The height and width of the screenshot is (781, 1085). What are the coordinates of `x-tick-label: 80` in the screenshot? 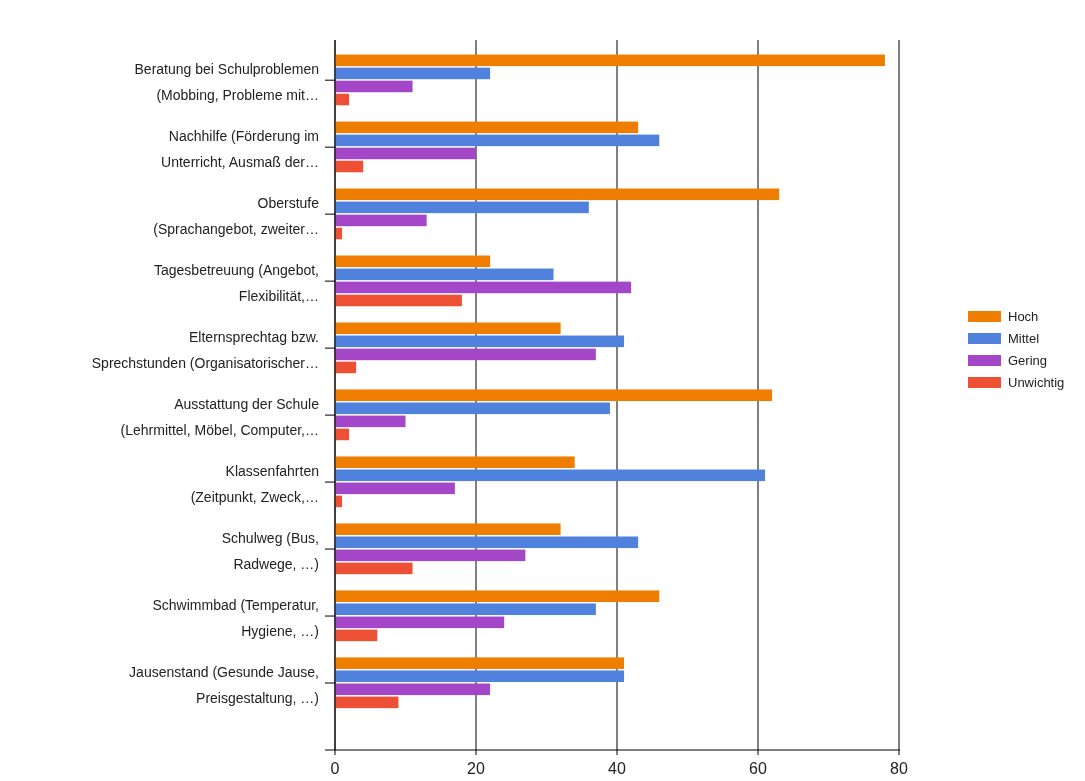 It's located at (899, 768).